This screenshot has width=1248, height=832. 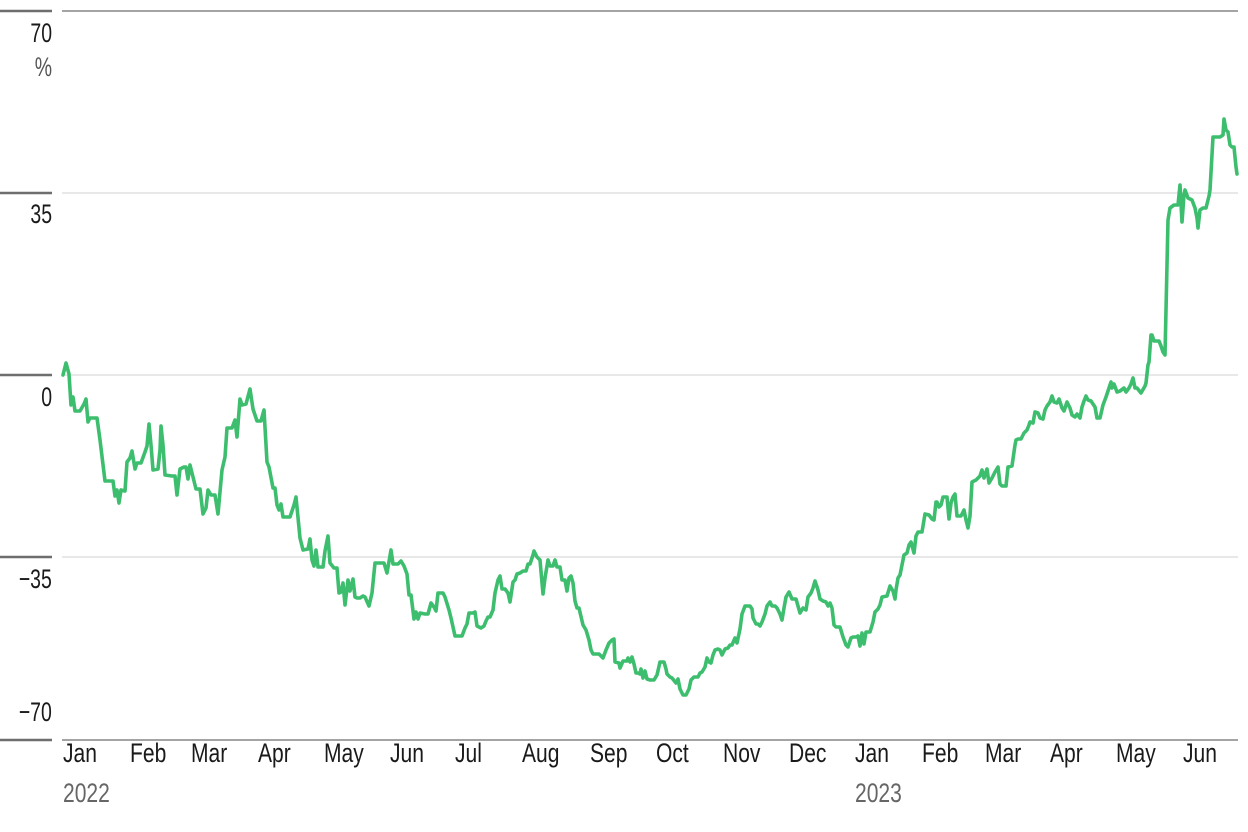 What do you see at coordinates (41, 33) in the screenshot?
I see `y-axis-tick-label: 70` at bounding box center [41, 33].